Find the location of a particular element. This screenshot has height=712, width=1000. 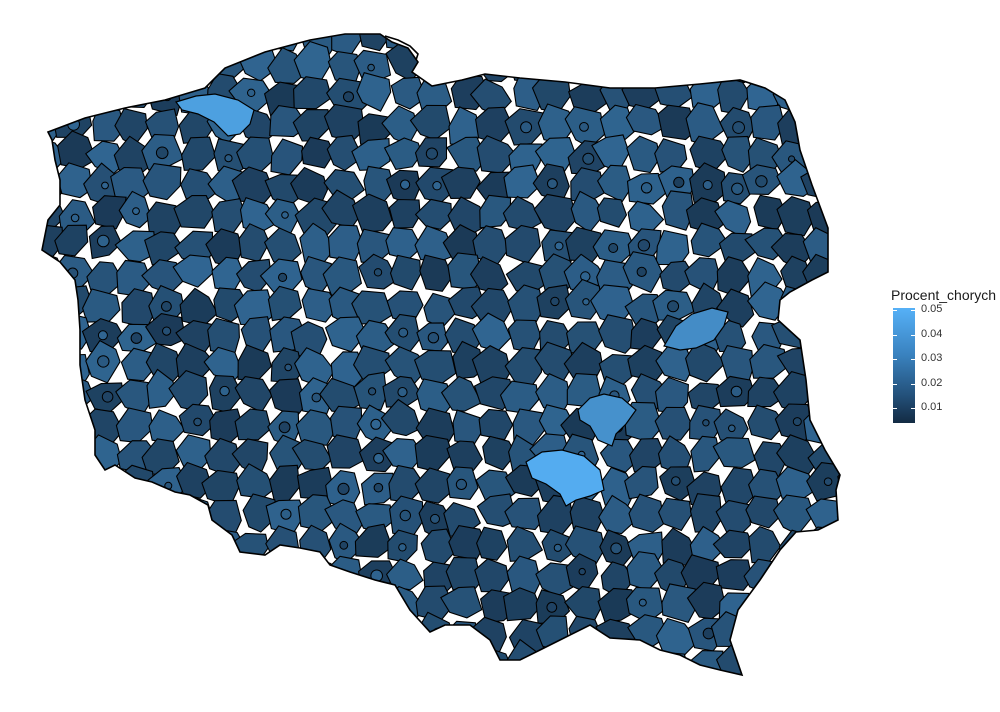

koszalin-area is located at coordinates (215, 115).